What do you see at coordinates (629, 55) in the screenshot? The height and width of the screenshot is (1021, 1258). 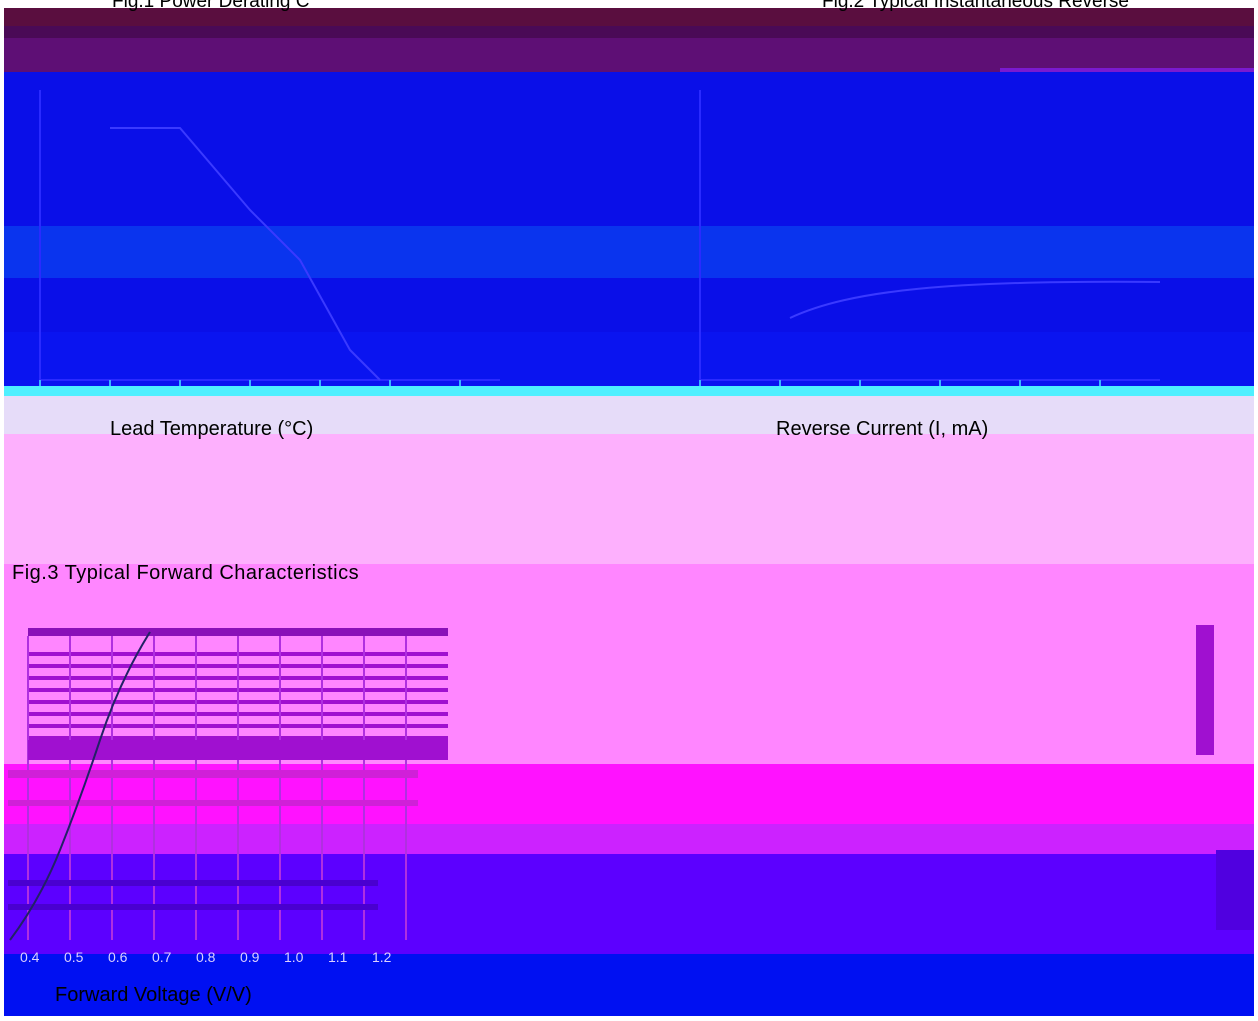 I see `band-purple` at bounding box center [629, 55].